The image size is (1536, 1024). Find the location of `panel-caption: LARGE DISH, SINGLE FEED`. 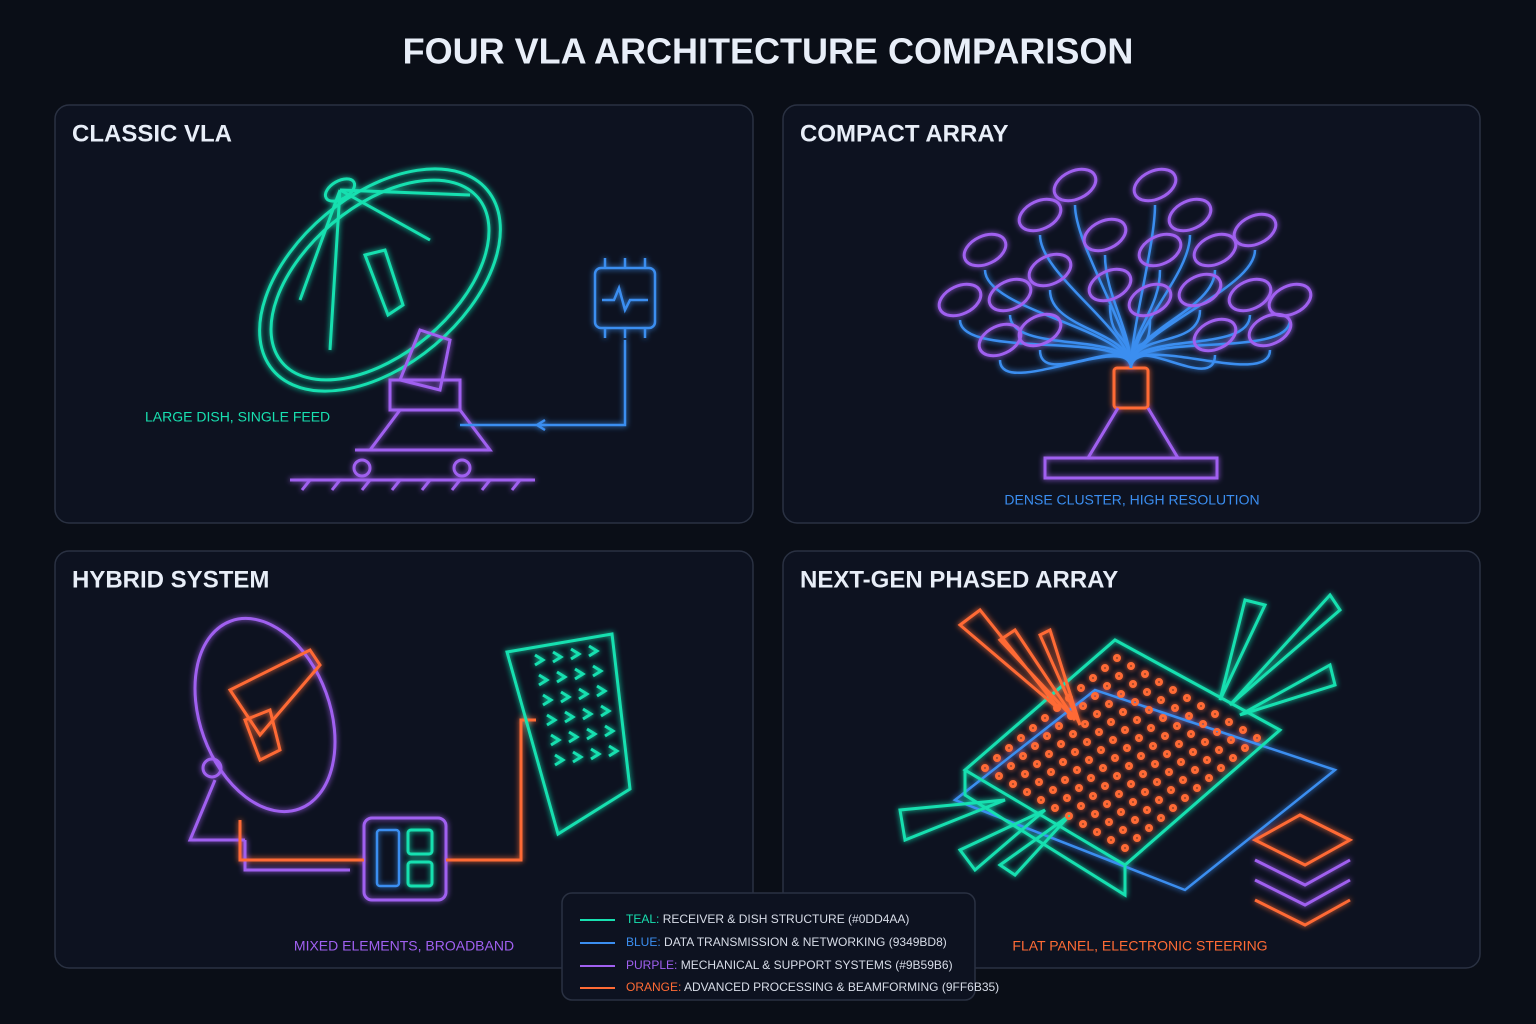

panel-caption: LARGE DISH, SINGLE FEED is located at coordinates (237, 417).